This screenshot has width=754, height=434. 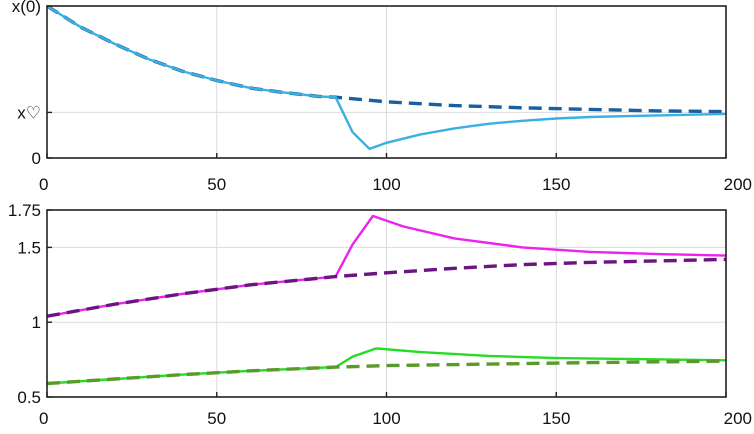 I want to click on bottom-x-tick-label-2: 100, so click(x=386, y=418).